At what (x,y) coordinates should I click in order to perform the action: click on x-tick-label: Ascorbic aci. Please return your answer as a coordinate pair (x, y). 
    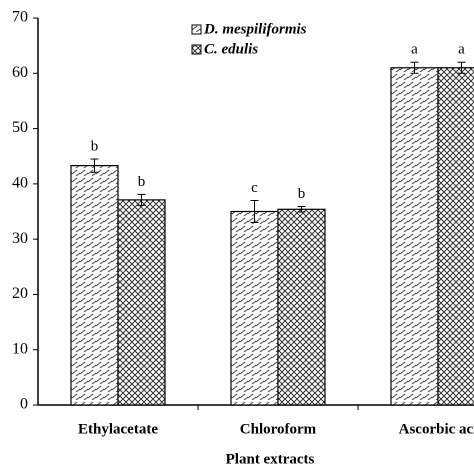
    Looking at the image, I should click on (436, 429).